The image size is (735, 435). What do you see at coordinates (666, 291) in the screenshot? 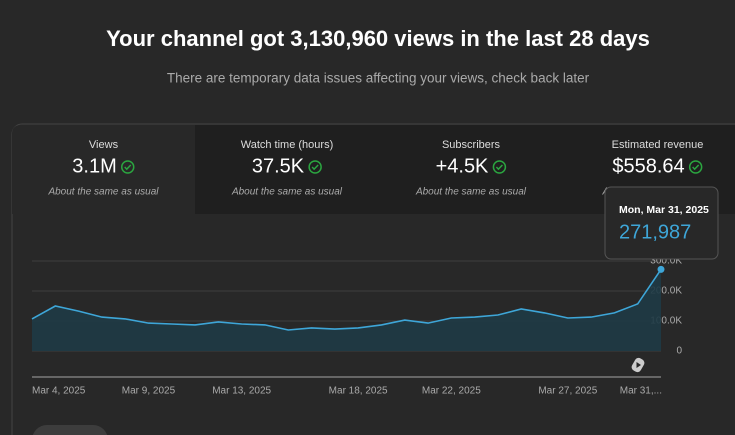
I see `y-tick-label: 200.0K` at bounding box center [666, 291].